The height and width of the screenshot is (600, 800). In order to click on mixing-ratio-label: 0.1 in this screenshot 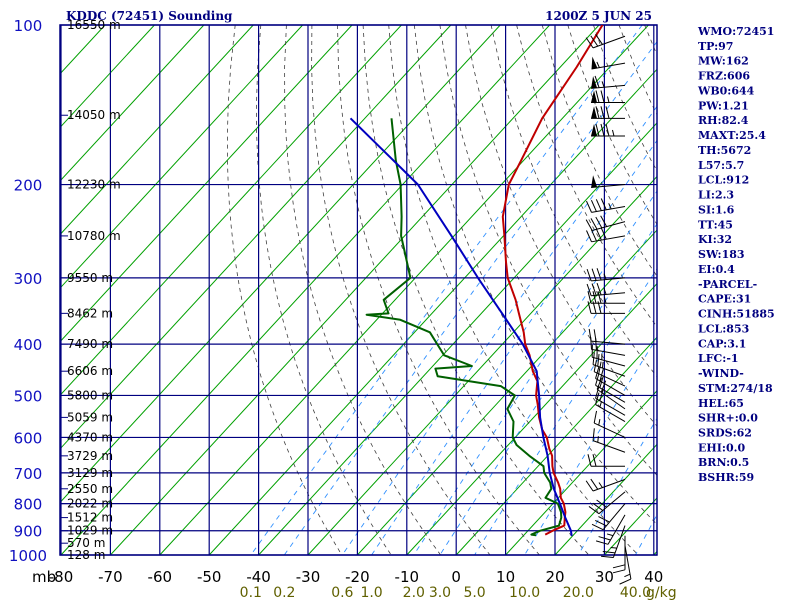, I will do `click(251, 592)`.